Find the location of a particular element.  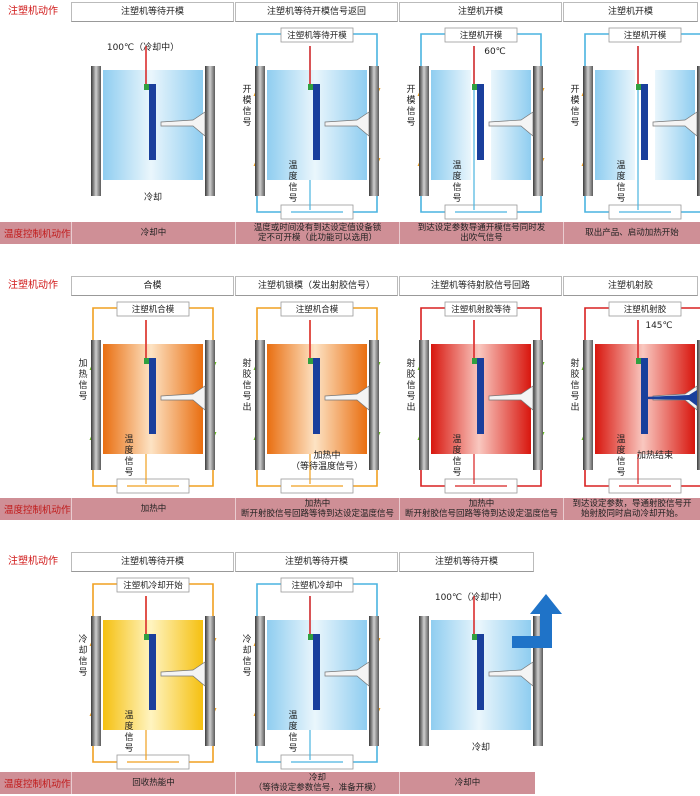

state-box is located at coordinates (317, 585).